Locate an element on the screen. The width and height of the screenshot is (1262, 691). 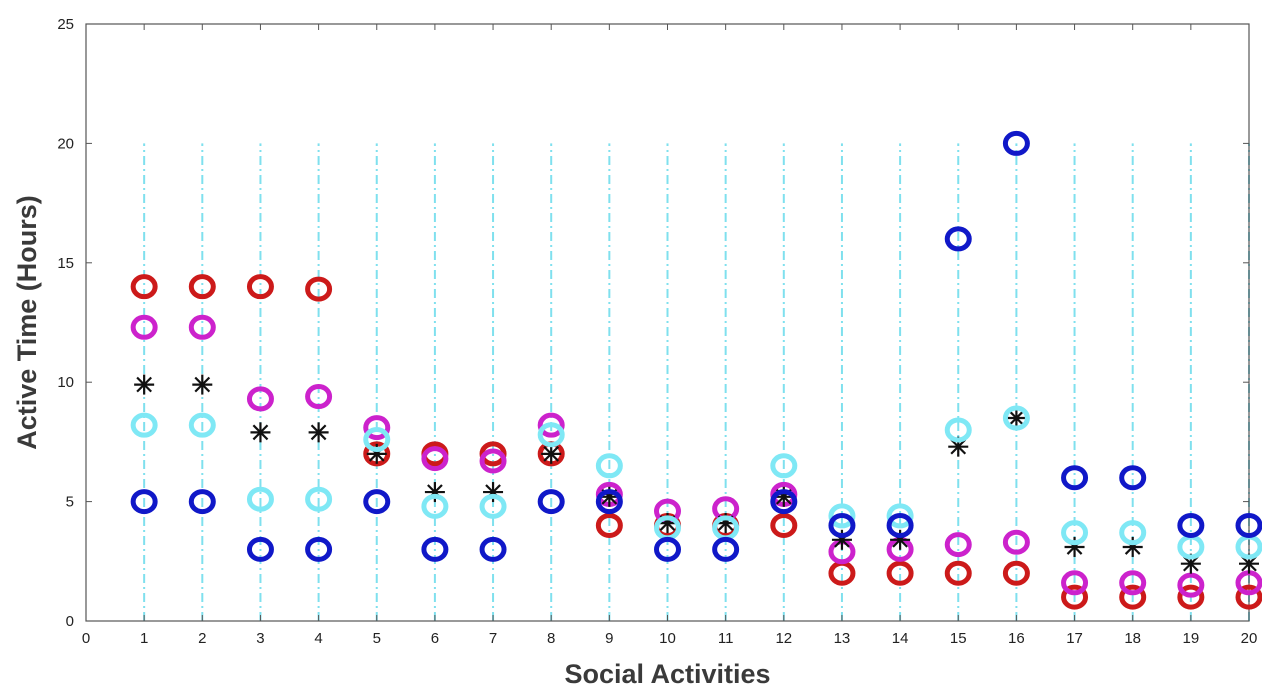
y-tick-label: 10 is located at coordinates (65, 382).